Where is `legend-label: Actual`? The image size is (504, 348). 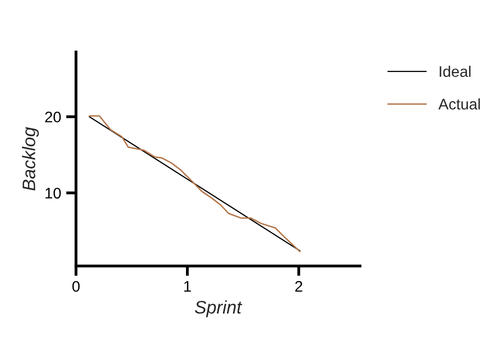 legend-label: Actual is located at coordinates (459, 104).